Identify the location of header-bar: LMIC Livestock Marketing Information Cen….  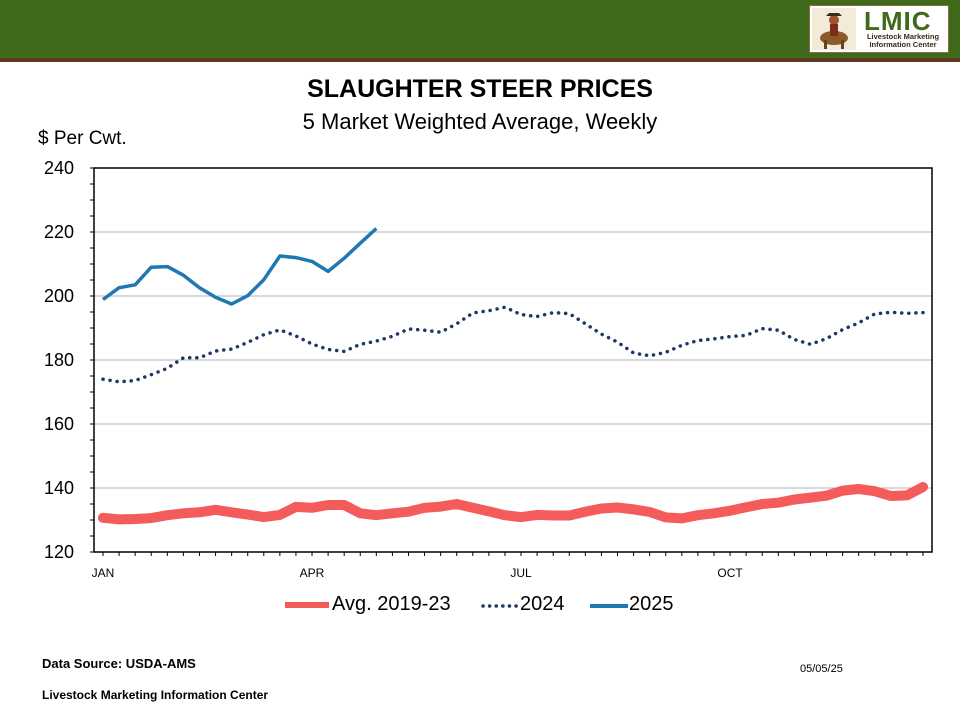
(480, 31).